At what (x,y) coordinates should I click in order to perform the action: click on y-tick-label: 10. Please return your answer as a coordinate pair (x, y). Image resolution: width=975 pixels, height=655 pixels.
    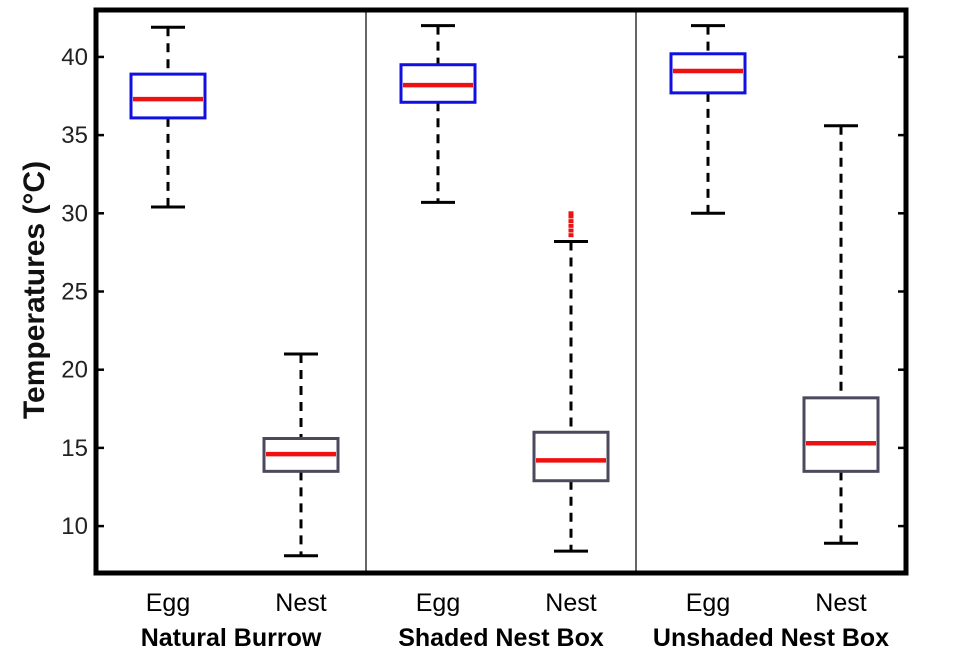
    Looking at the image, I should click on (74, 526).